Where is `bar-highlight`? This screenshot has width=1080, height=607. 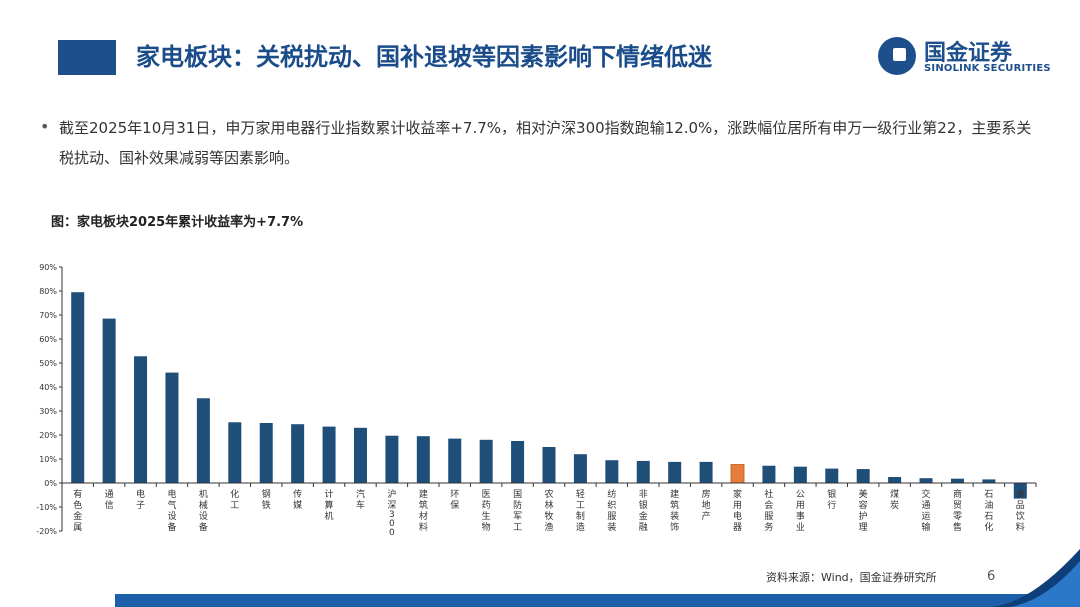
bar-highlight is located at coordinates (737, 474).